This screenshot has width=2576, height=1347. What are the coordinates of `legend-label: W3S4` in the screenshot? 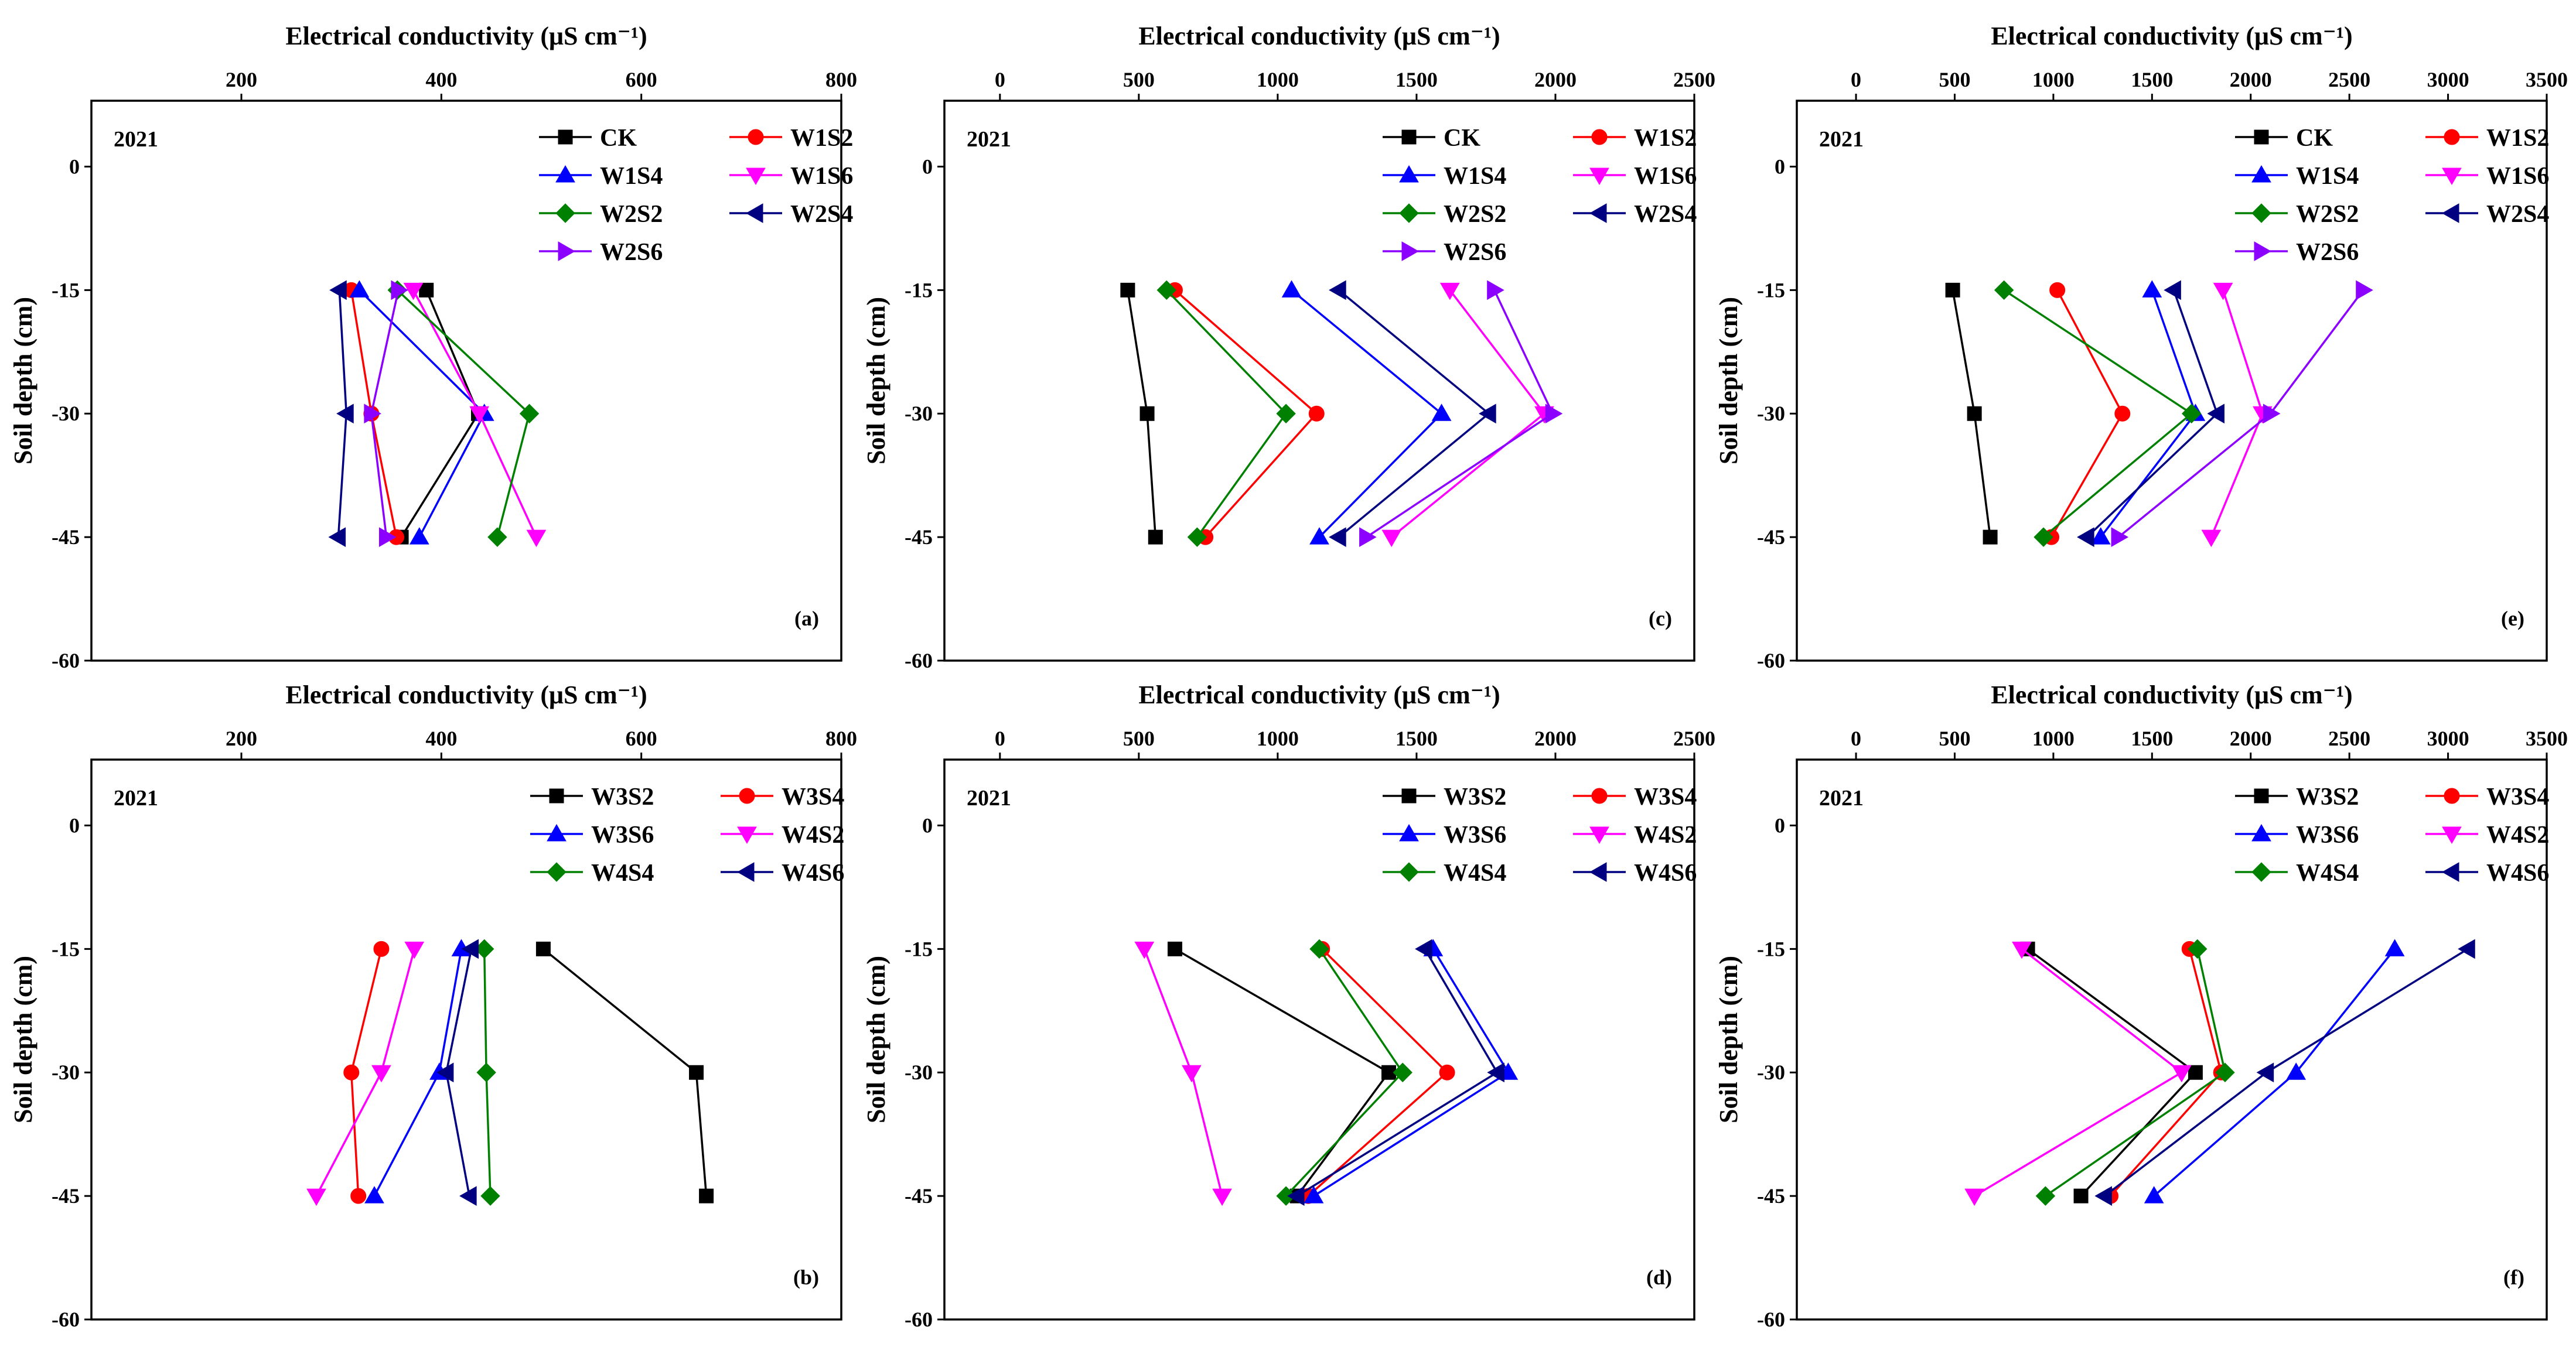 It's located at (1665, 797).